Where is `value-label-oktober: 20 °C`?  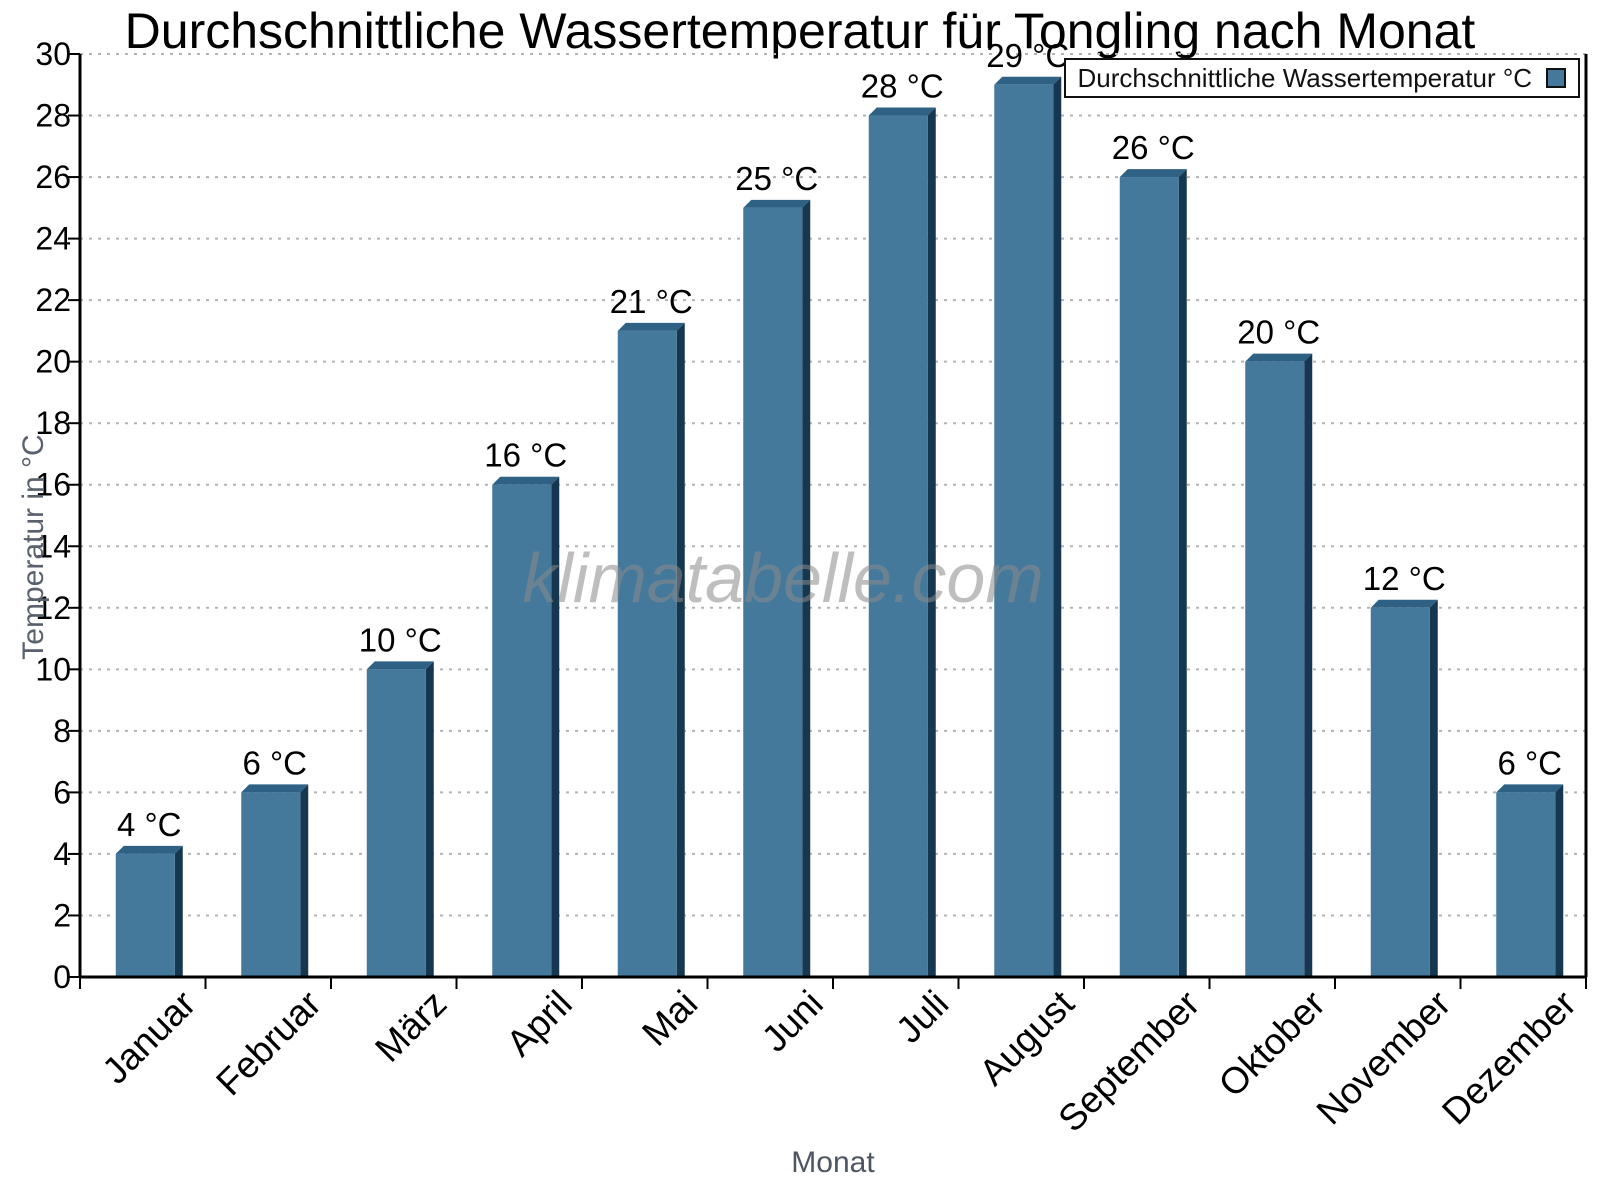 value-label-oktober: 20 °C is located at coordinates (1278, 332).